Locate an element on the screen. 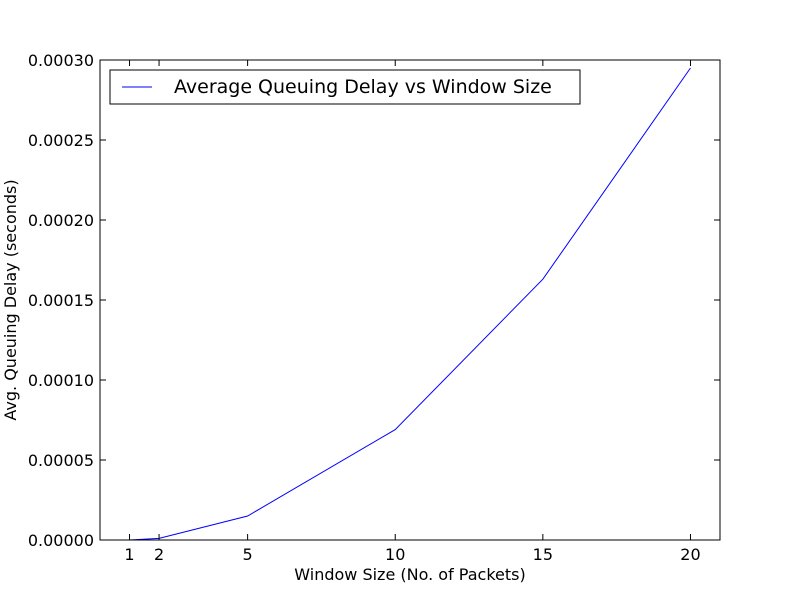 This screenshot has width=800, height=600. legend-box is located at coordinates (345, 87).